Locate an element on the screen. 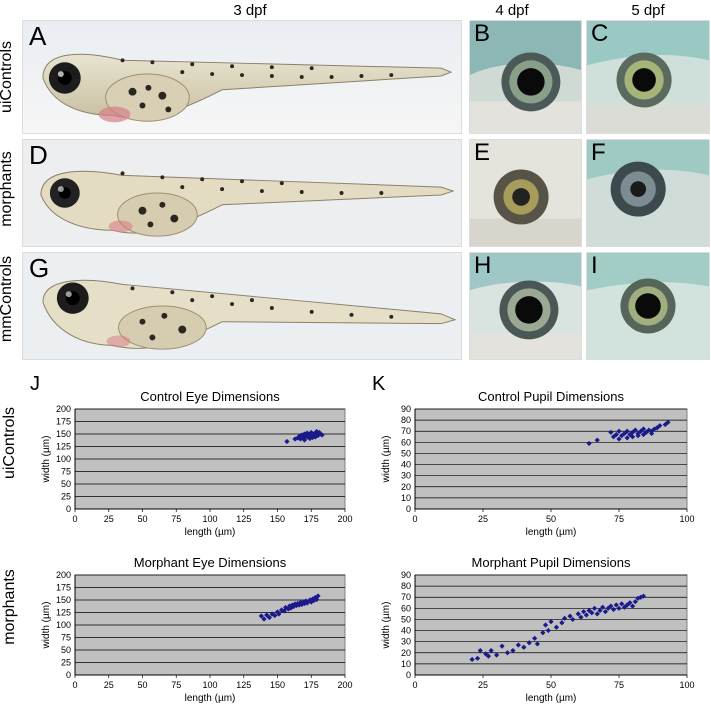 Image resolution: width=711 pixels, height=709 pixels. panel-label-c: C is located at coordinates (600, 33).